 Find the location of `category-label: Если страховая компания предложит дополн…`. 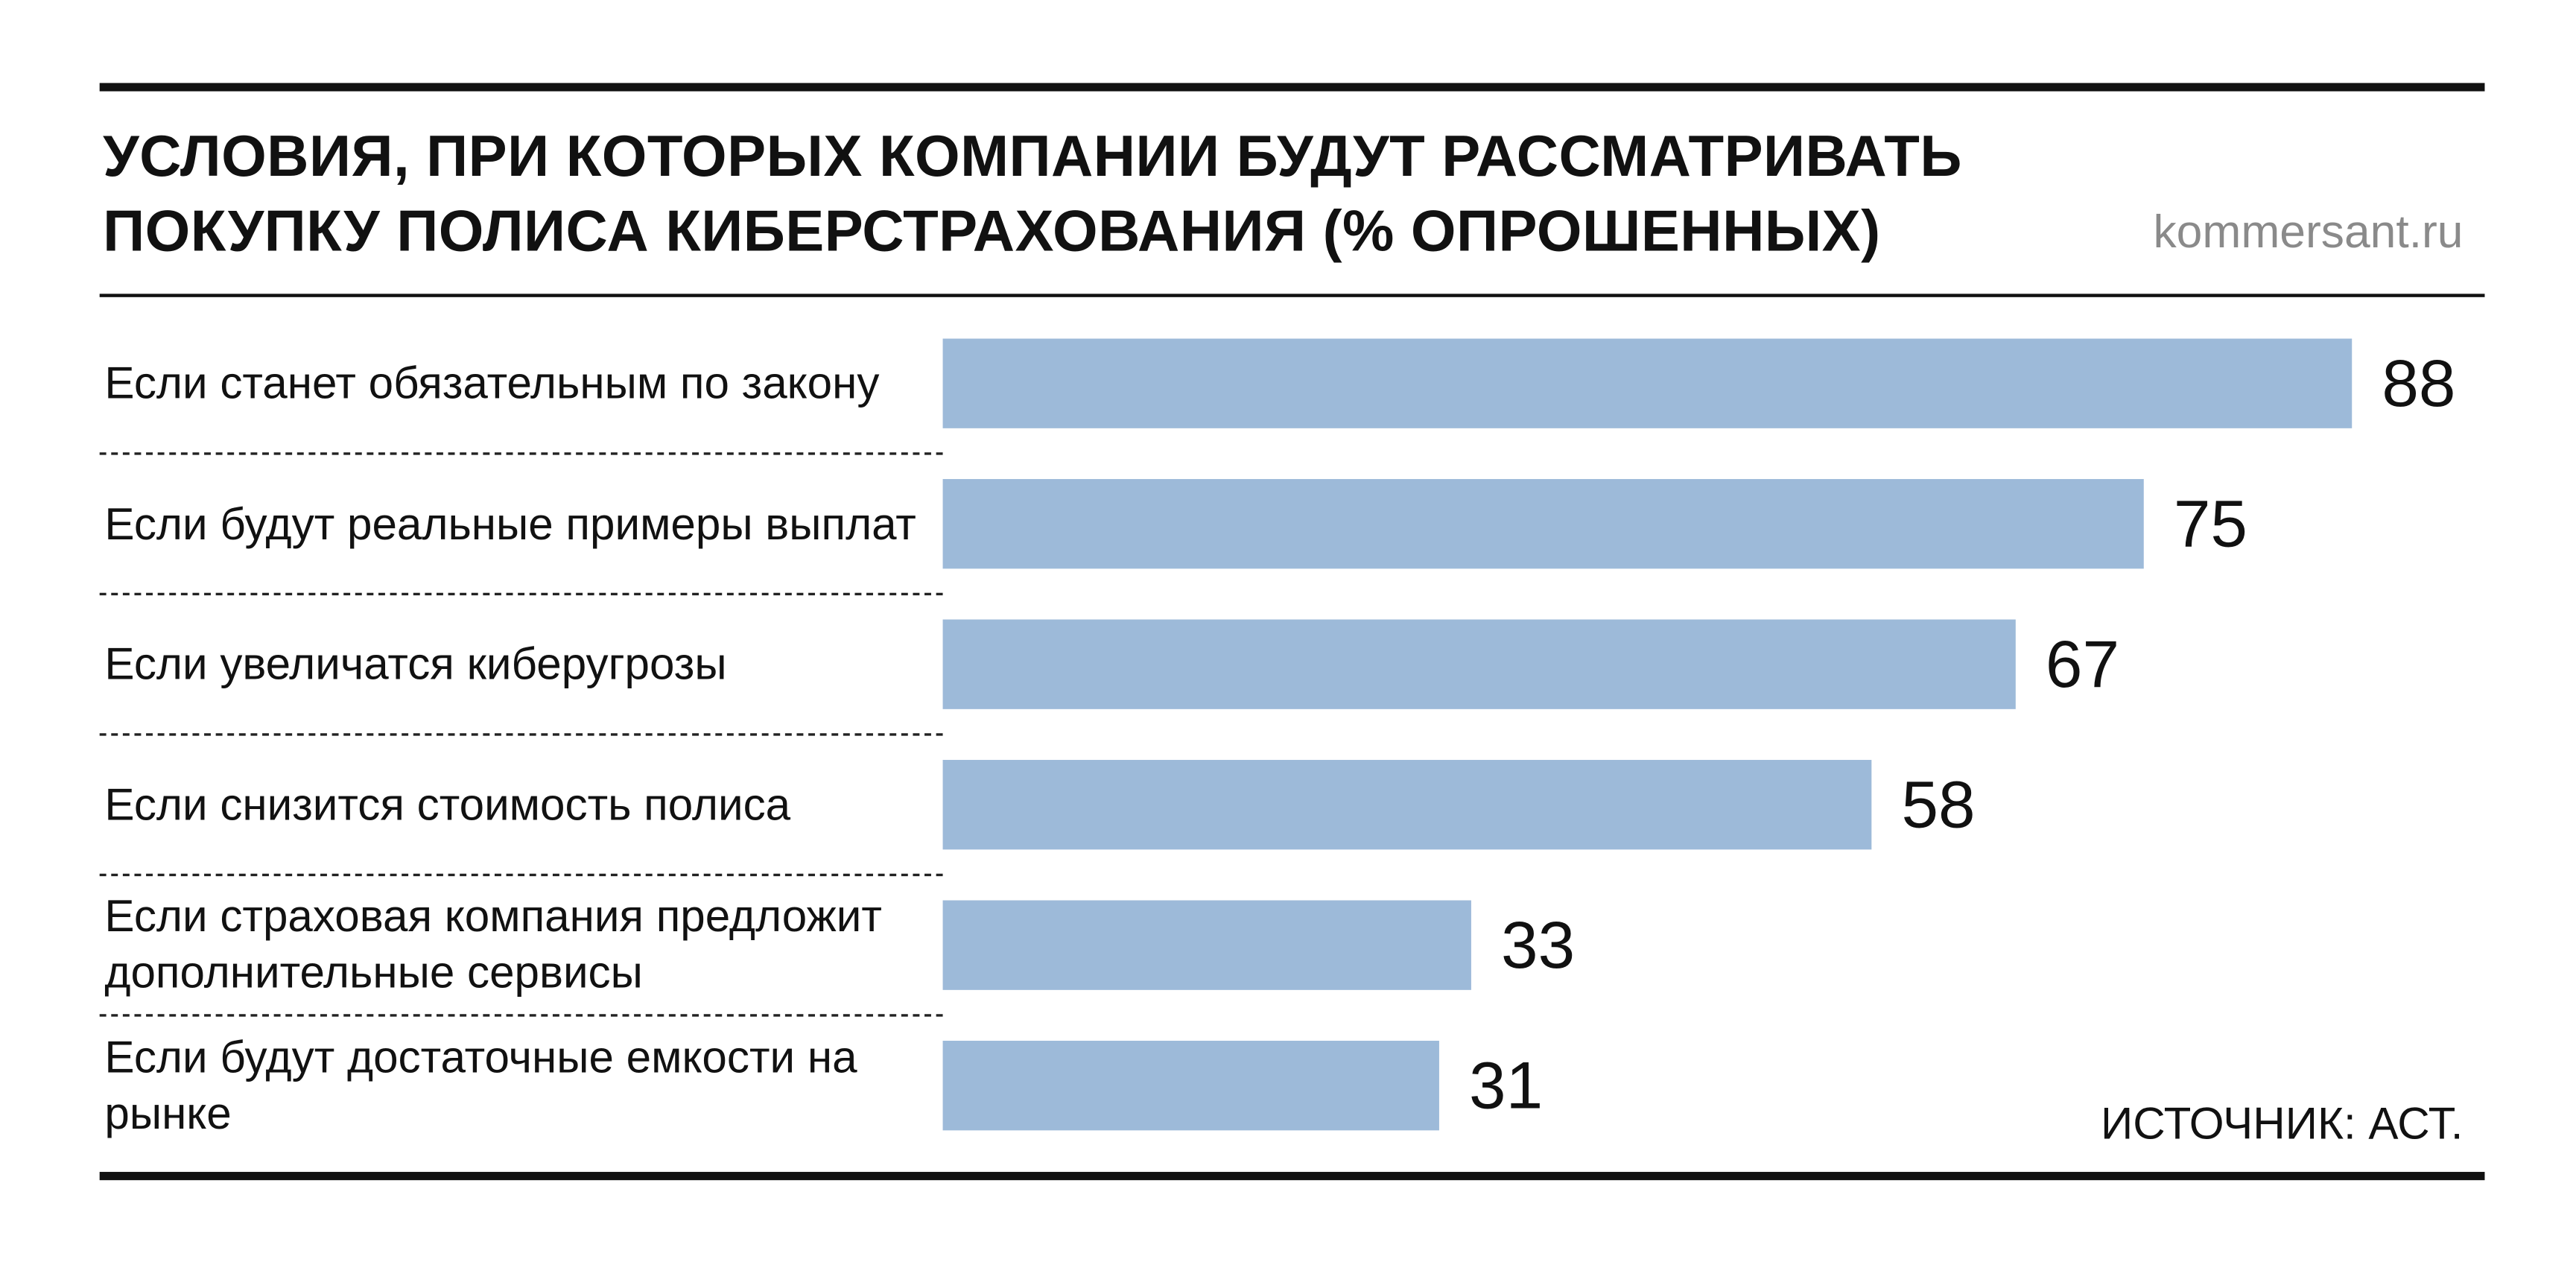

category-label: Если страховая компания предложит дополн… is located at coordinates (493, 945).